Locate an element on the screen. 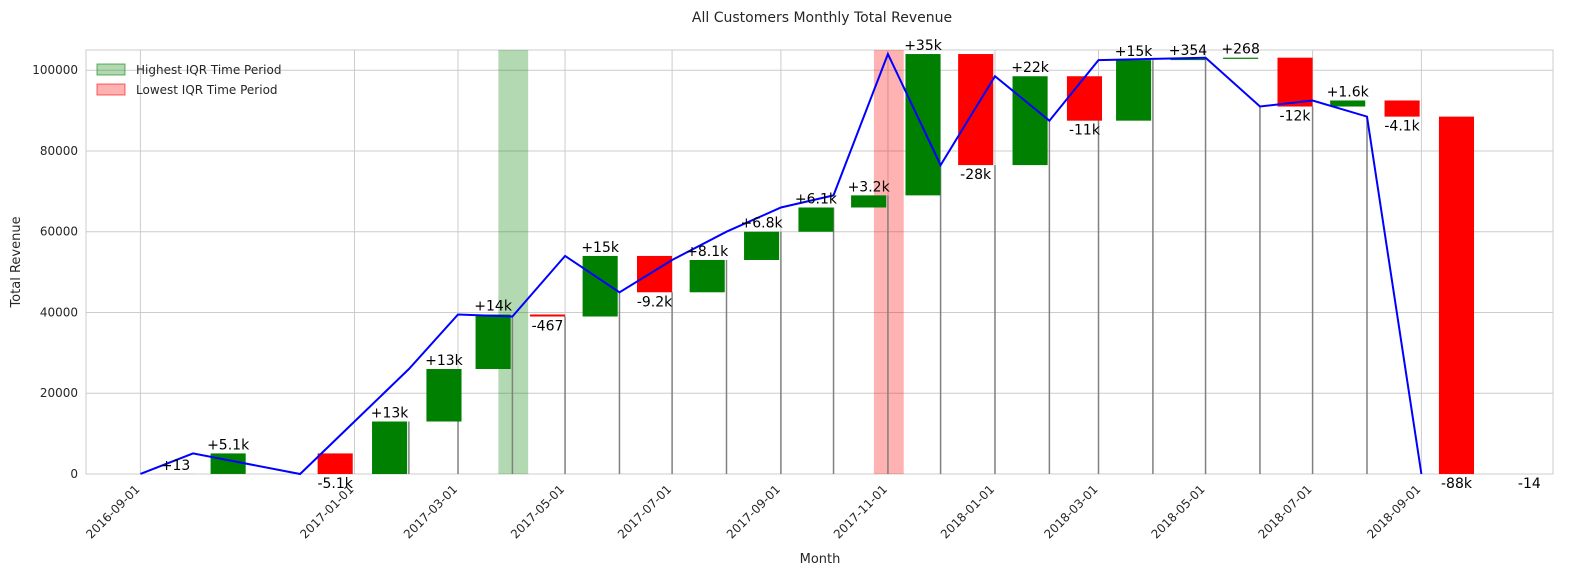 Image resolution: width=1584 pixels, height=582 pixels. x-tick-label-10: 2018-07-01 is located at coordinates (1284, 511).